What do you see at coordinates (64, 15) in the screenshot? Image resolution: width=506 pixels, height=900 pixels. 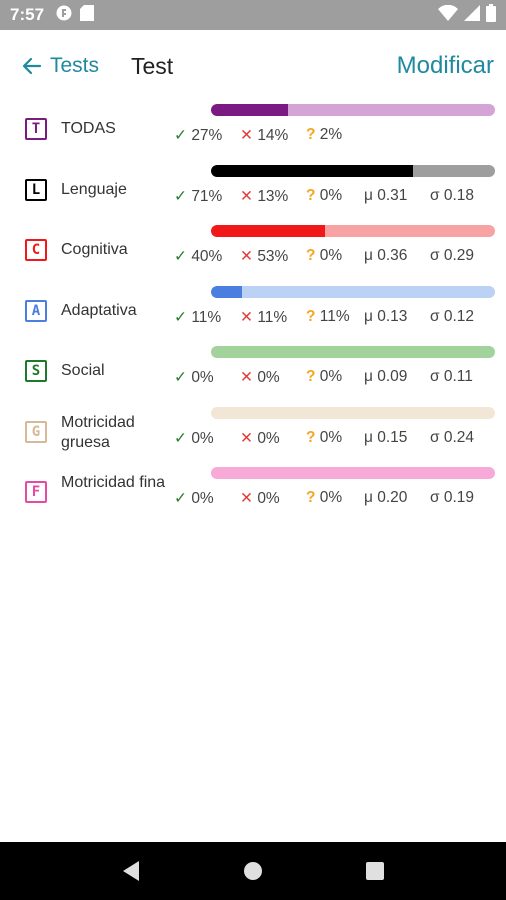 I see `app-notification-icon` at bounding box center [64, 15].